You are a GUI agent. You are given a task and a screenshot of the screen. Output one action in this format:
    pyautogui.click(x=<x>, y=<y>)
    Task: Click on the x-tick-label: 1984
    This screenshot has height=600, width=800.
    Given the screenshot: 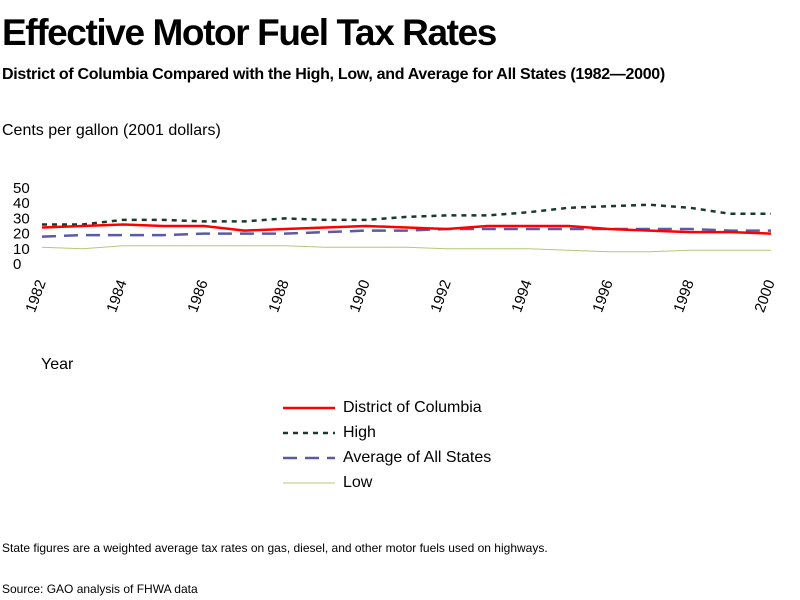 What is the action you would take?
    pyautogui.click(x=116, y=296)
    